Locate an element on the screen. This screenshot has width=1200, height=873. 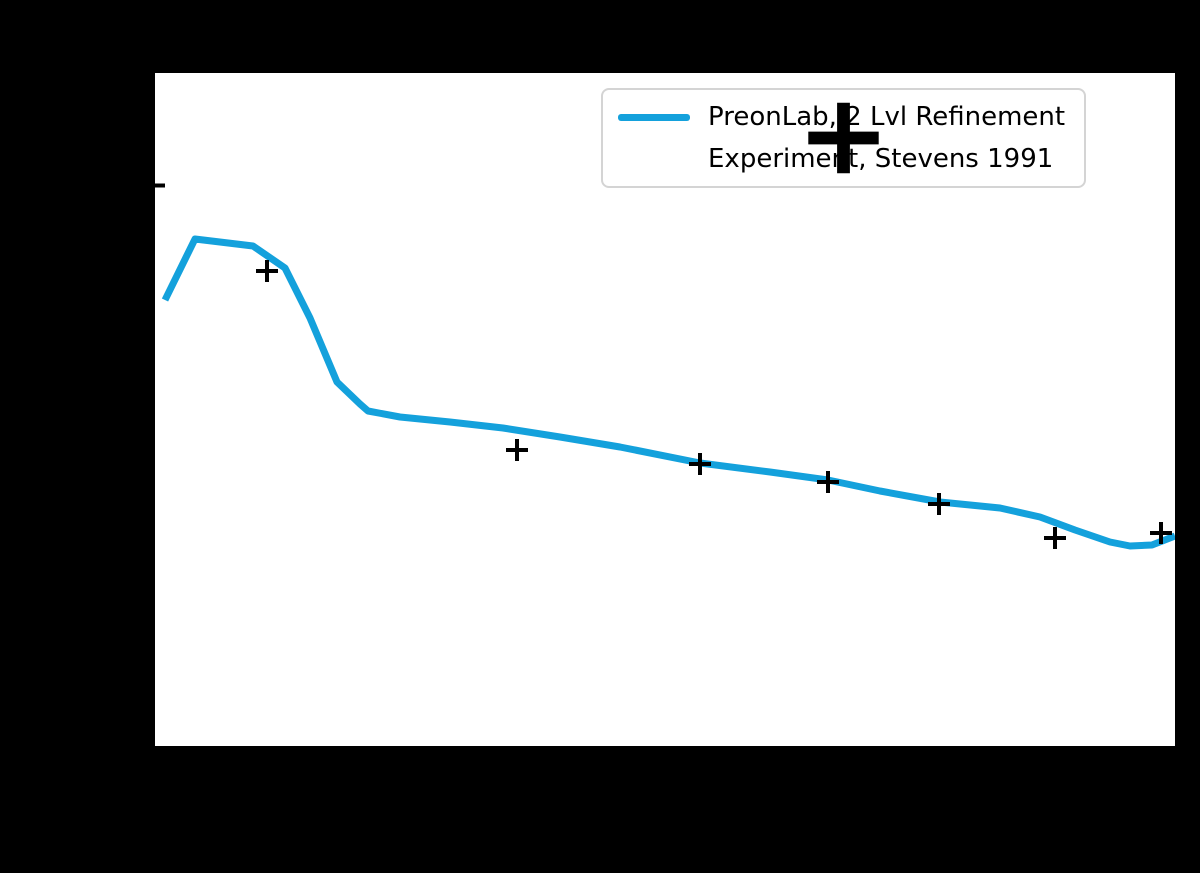
legend-line-swatch-area is located at coordinates (654, 117).